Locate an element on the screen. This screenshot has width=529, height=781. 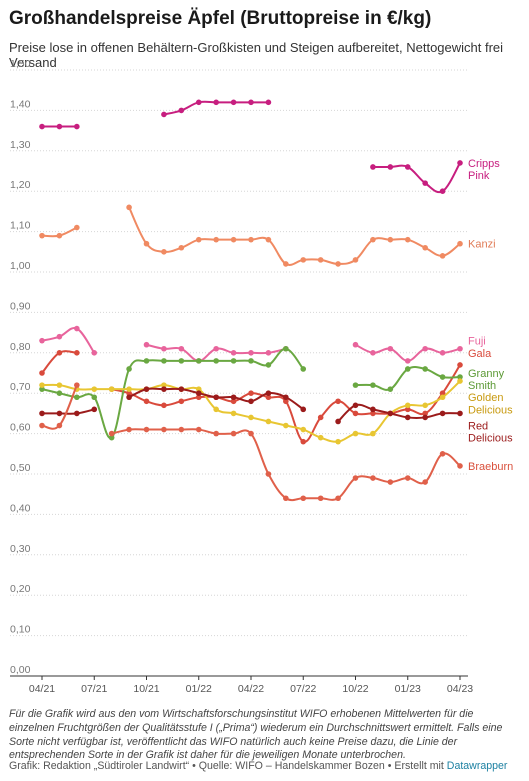
y-tick-label: 0,90 is located at coordinates (20, 306).